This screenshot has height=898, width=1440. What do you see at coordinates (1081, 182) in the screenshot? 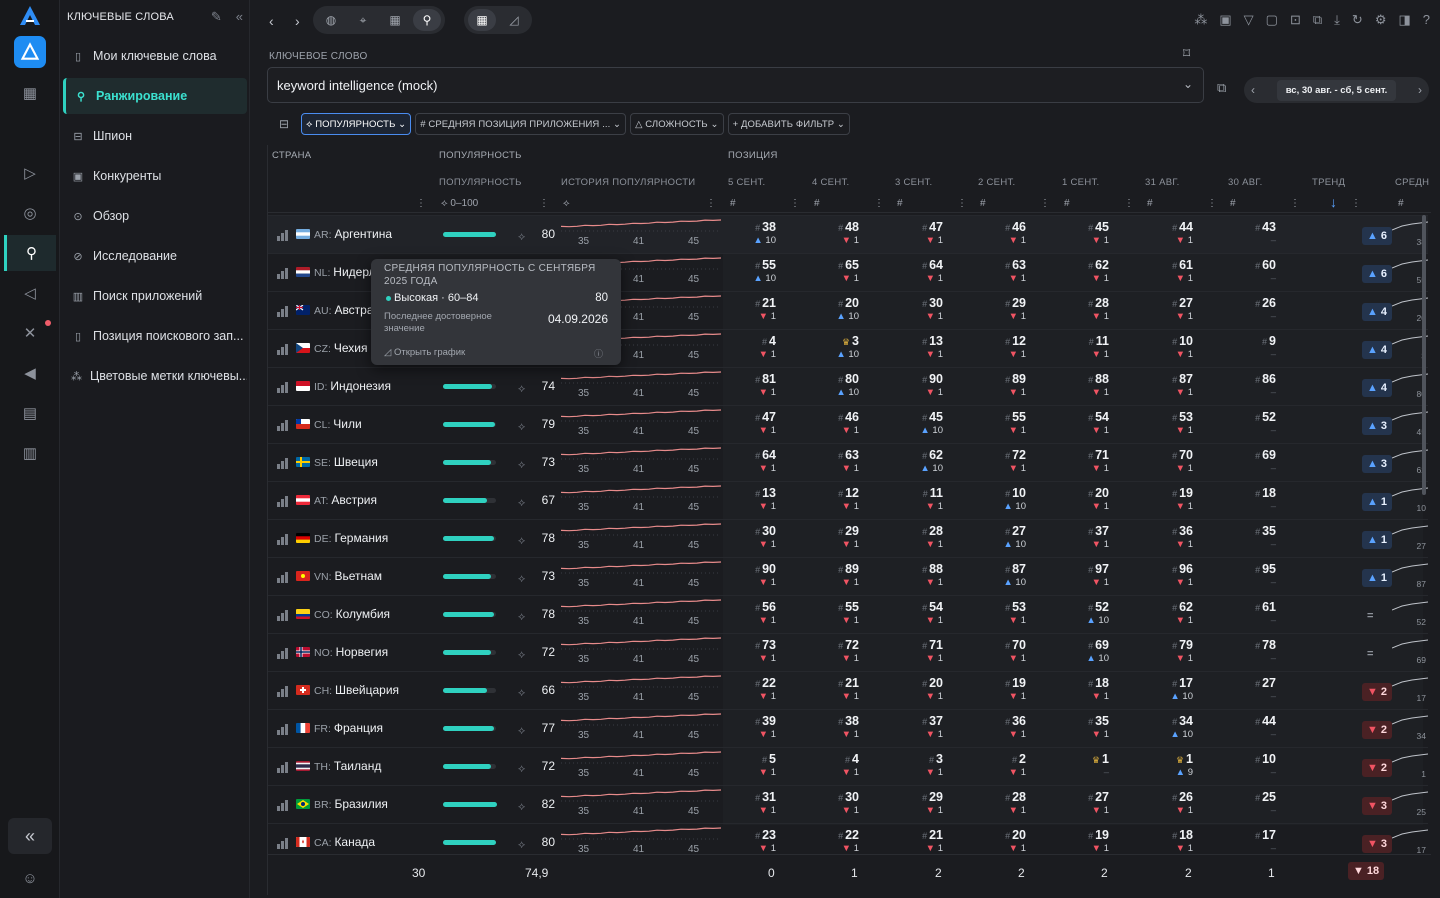
I see `date-header: 1 СЕНТ.` at bounding box center [1081, 182].